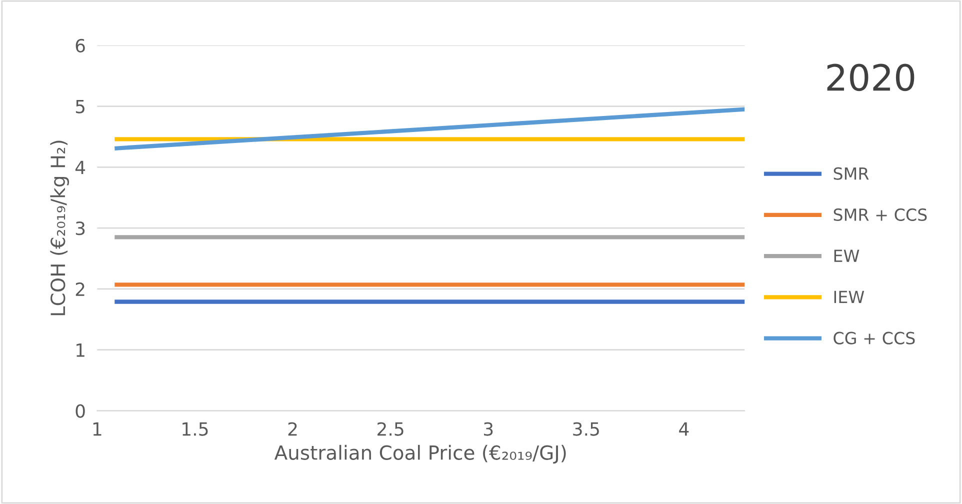 This screenshot has height=504, width=962. What do you see at coordinates (874, 338) in the screenshot?
I see `legend-label: CG + CCS` at bounding box center [874, 338].